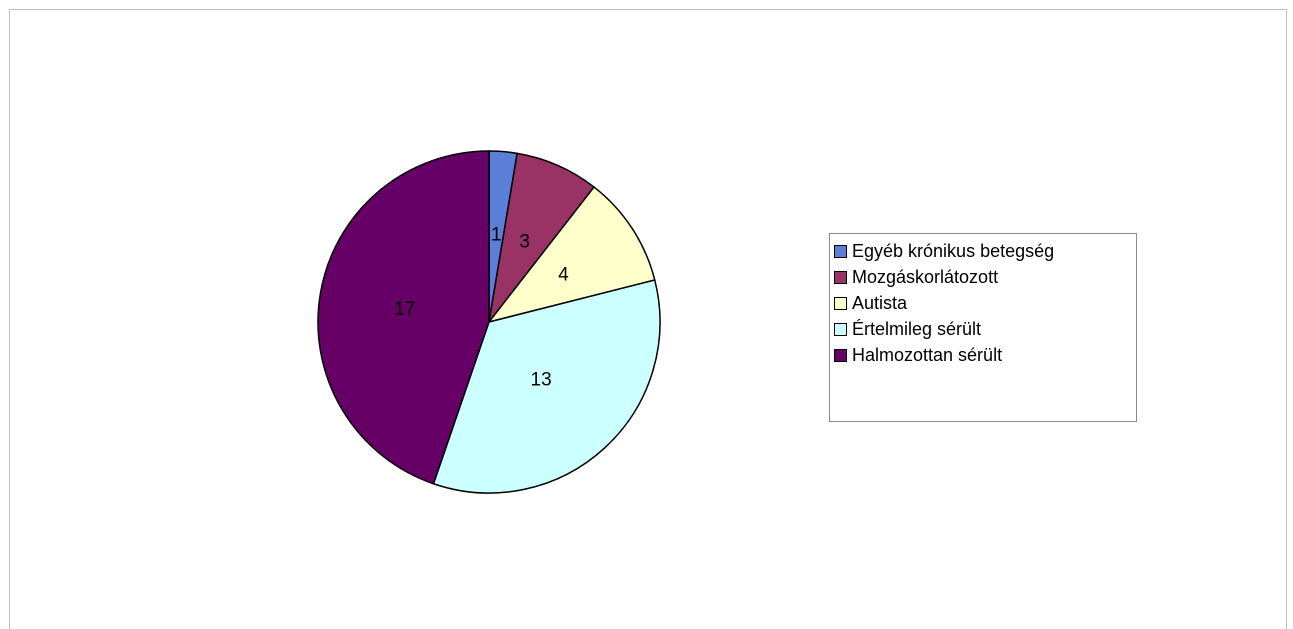 Image resolution: width=1293 pixels, height=629 pixels. What do you see at coordinates (481, 307) in the screenshot?
I see `pie-data-labels: 1 3 4 13 17` at bounding box center [481, 307].